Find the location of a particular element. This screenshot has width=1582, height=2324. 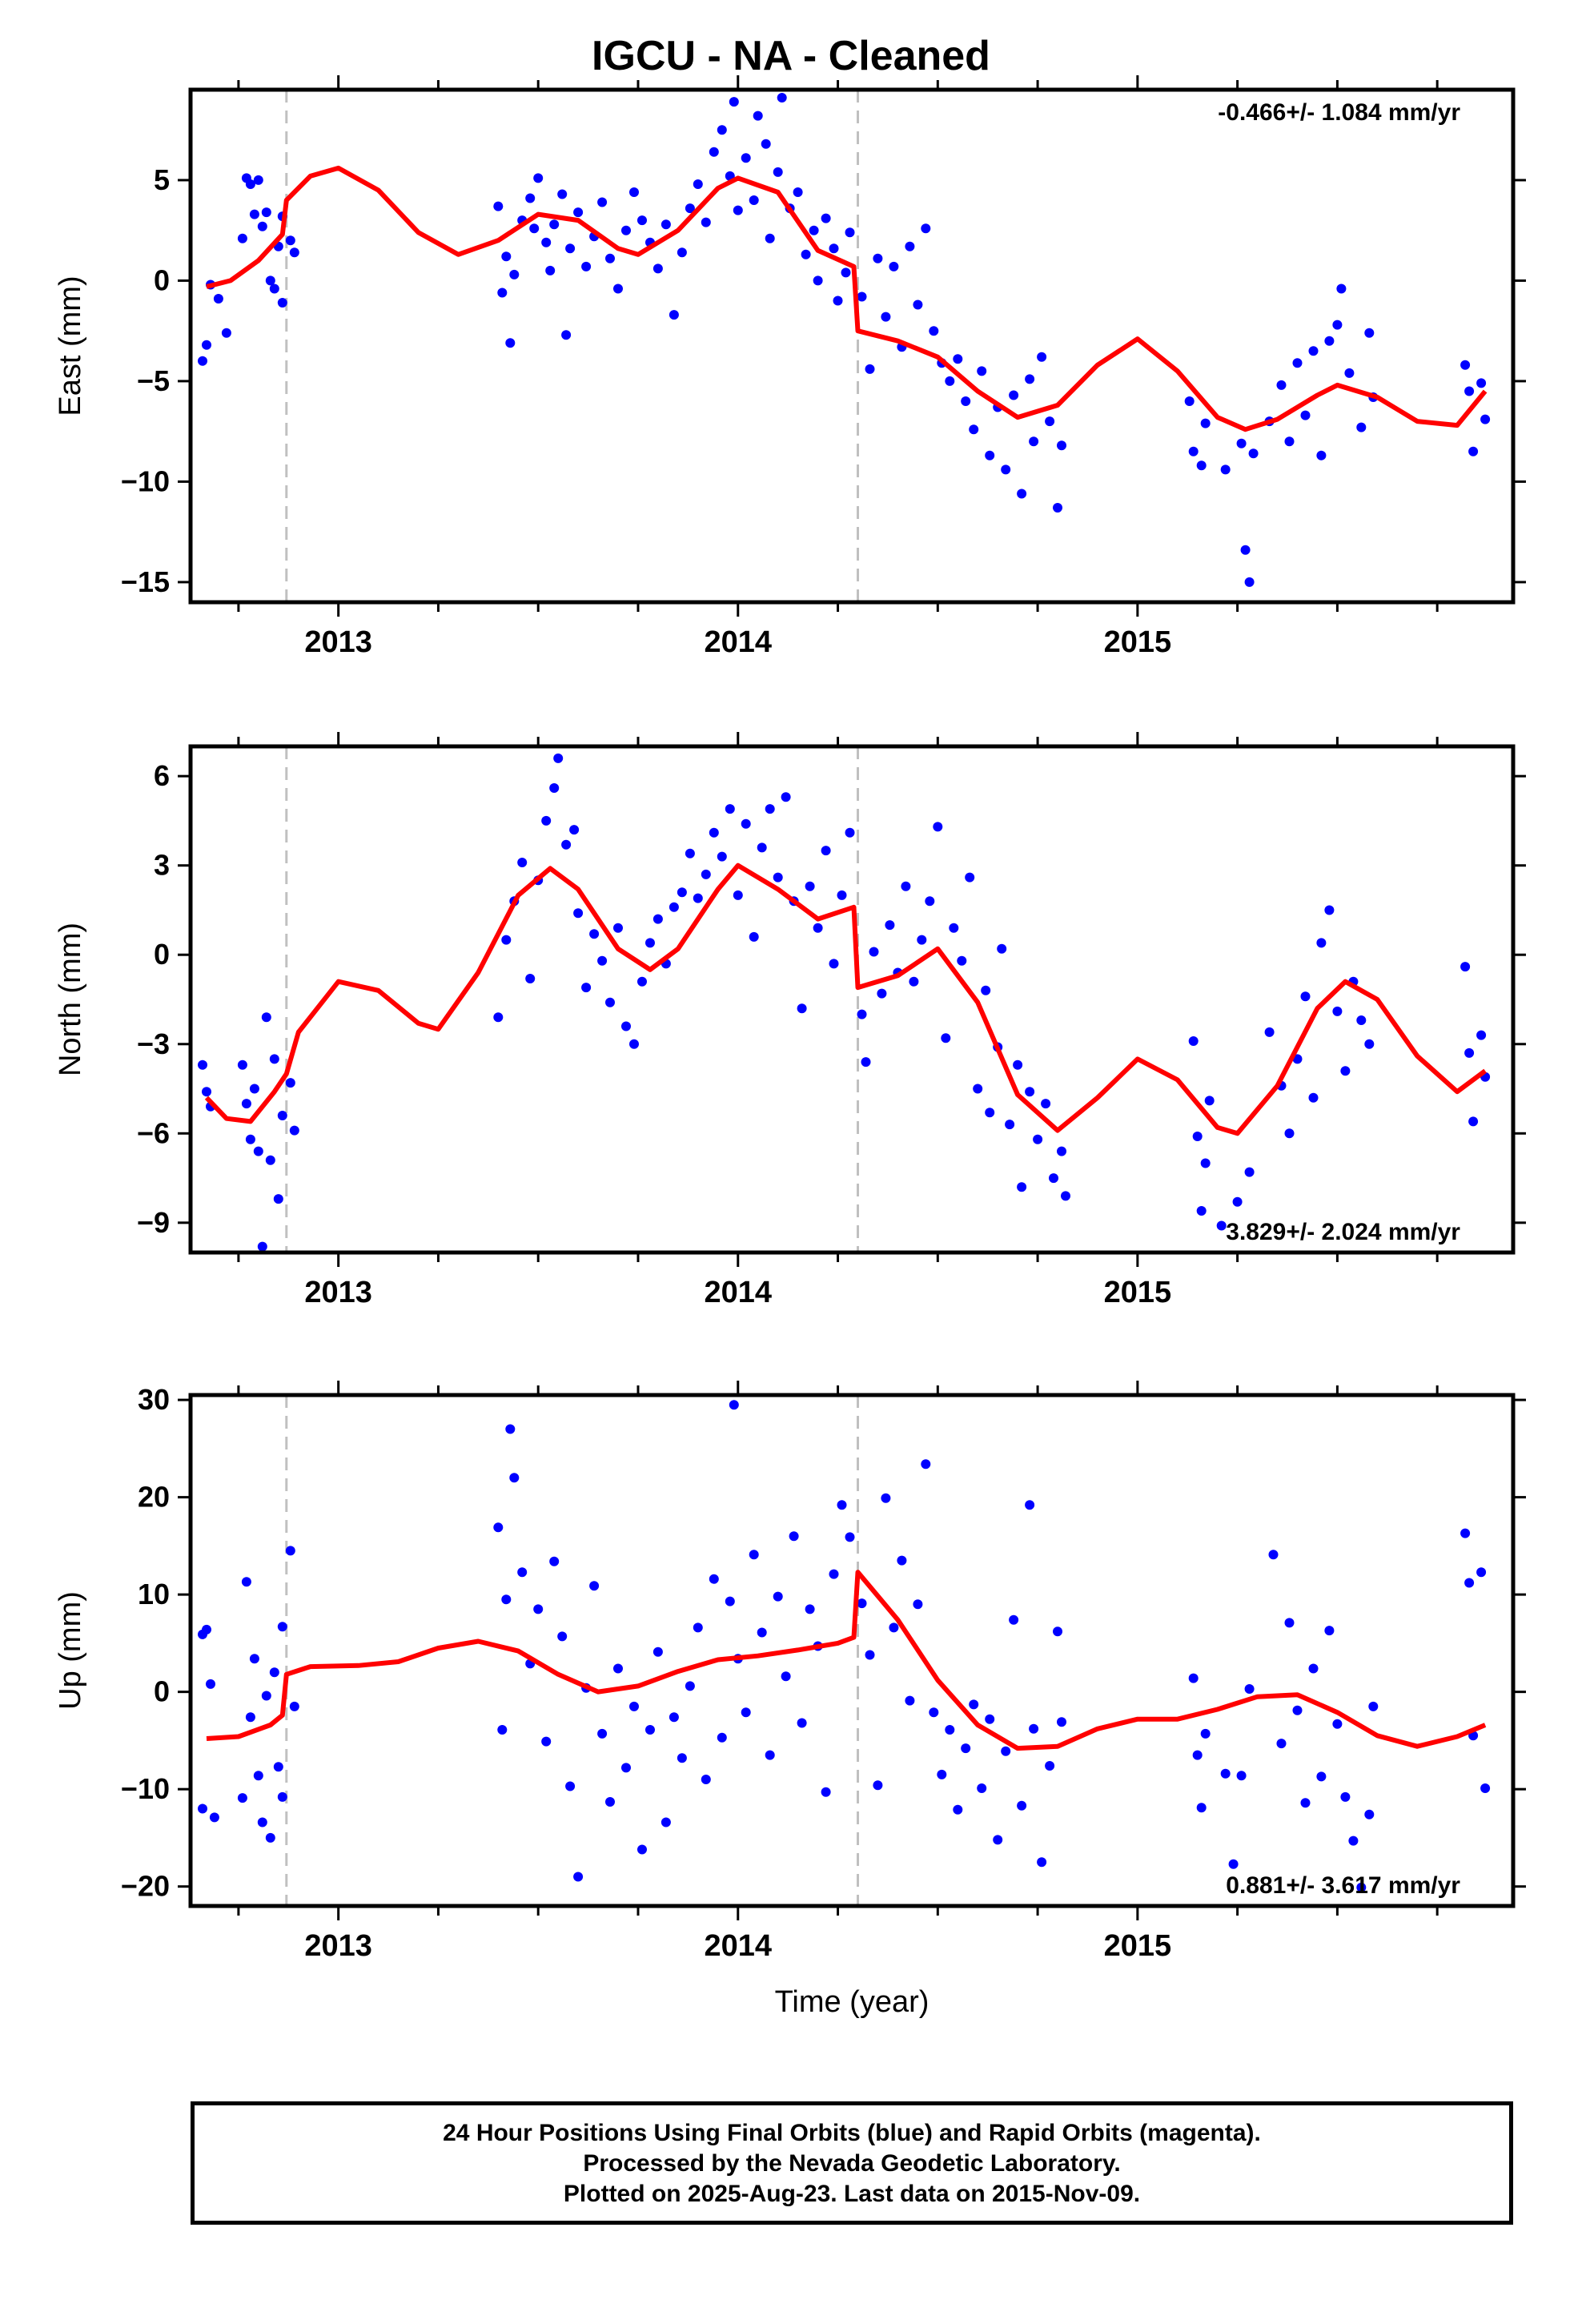

y-axis-label: Up (mm) is located at coordinates (70, 1650).